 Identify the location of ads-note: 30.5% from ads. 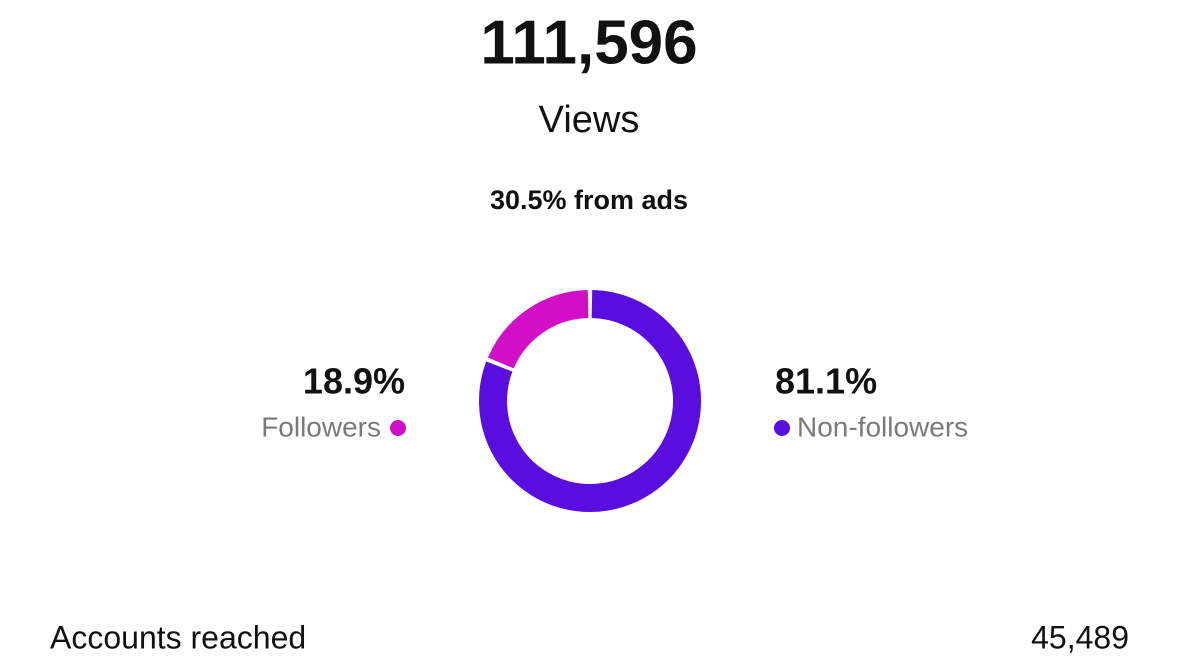
(589, 200).